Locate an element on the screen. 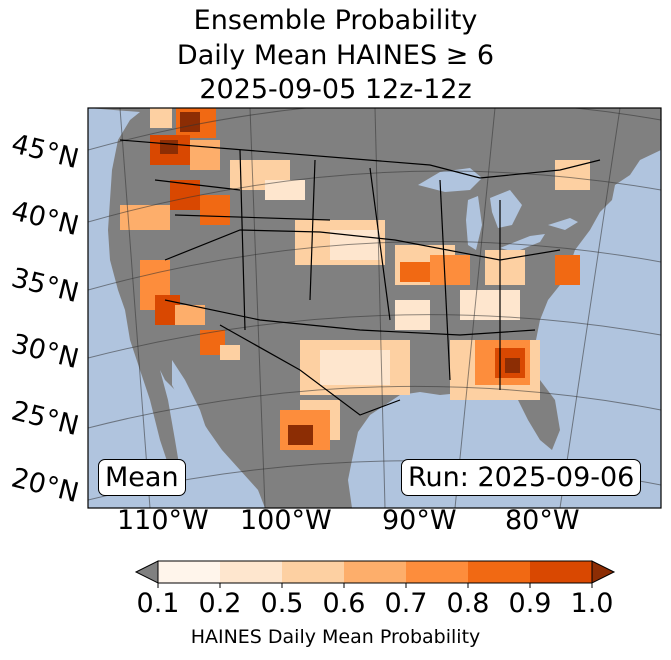 This screenshot has height=660, width=671. colorbar-under-arrow is located at coordinates (146, 572).